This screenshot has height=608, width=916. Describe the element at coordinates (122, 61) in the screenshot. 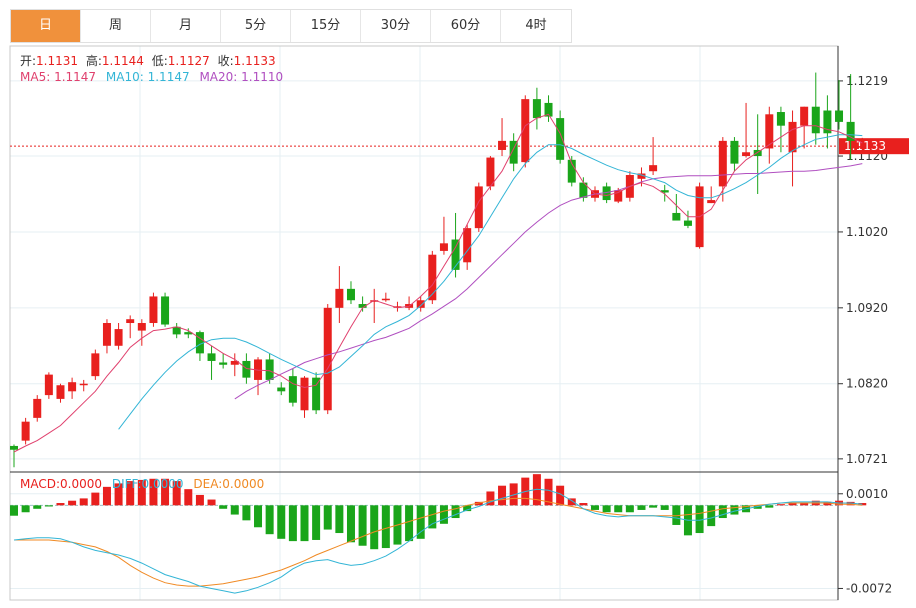

I see `high-value: 1.1144` at that location.